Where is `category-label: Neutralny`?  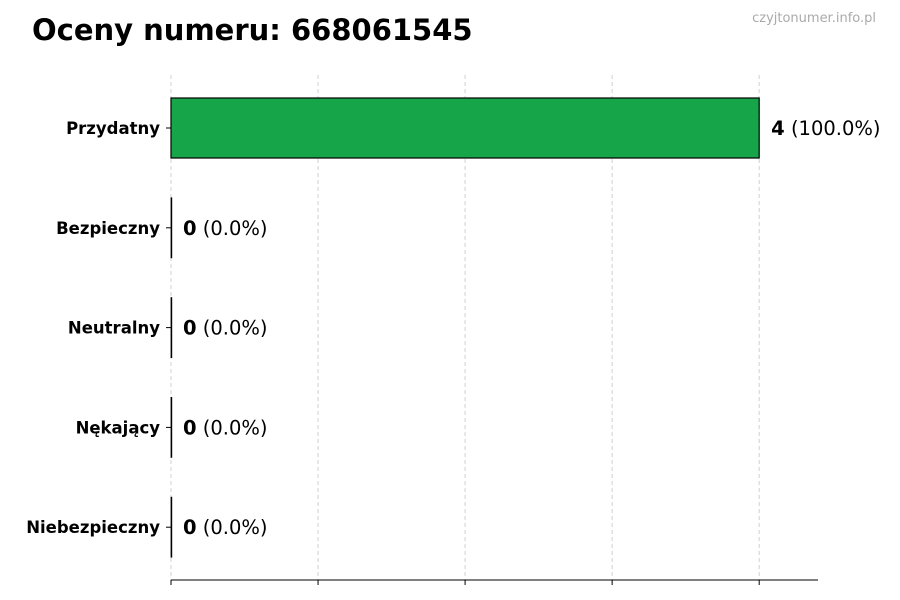 category-label: Neutralny is located at coordinates (114, 328).